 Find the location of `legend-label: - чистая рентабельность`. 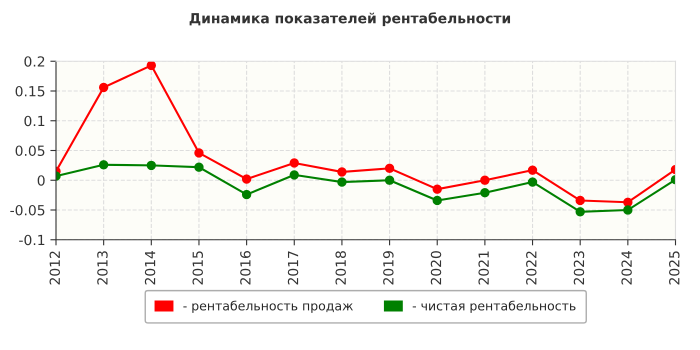

legend-label: - чистая рентабельность is located at coordinates (494, 306).